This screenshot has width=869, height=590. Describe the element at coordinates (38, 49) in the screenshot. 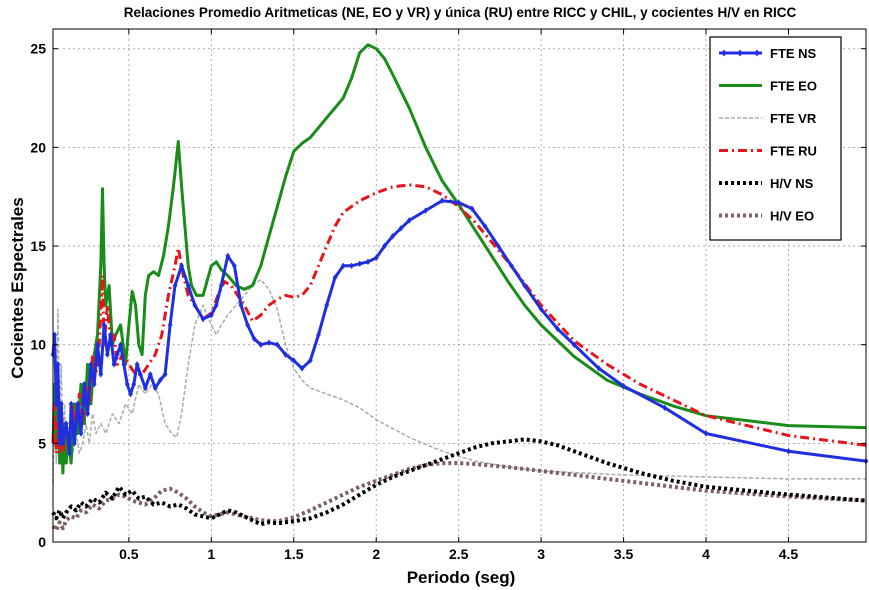

I see `y-tick-label: 25` at that location.